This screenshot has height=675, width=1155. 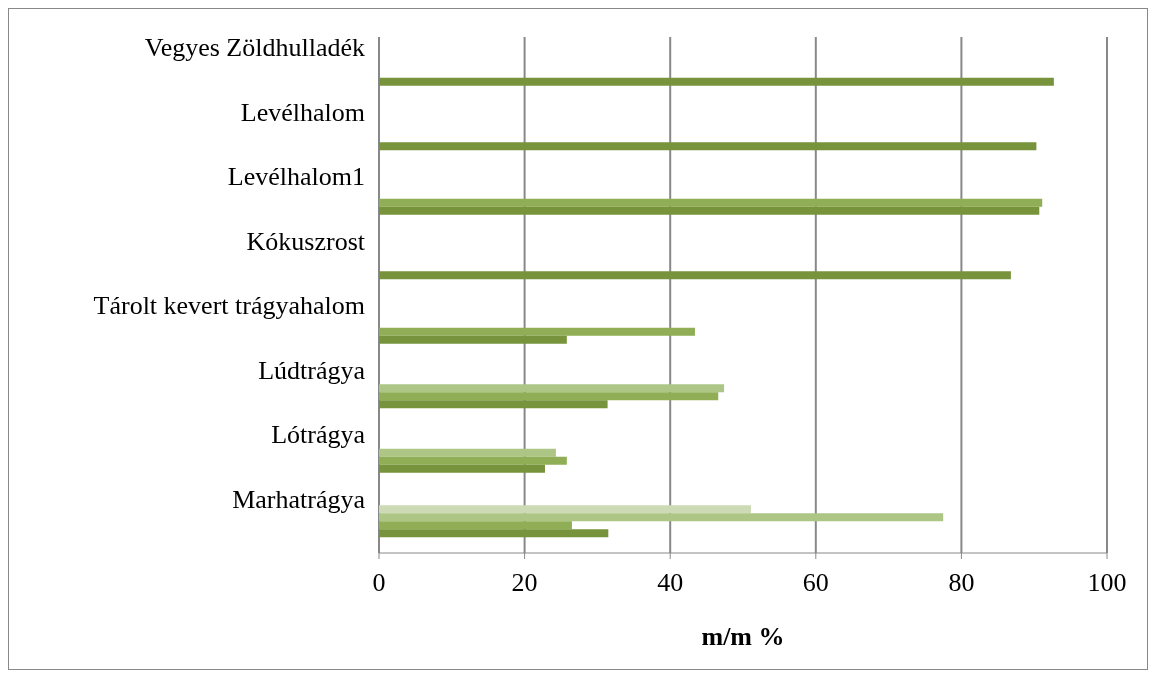 I want to click on x-tick-label: 20, so click(x=524, y=583).